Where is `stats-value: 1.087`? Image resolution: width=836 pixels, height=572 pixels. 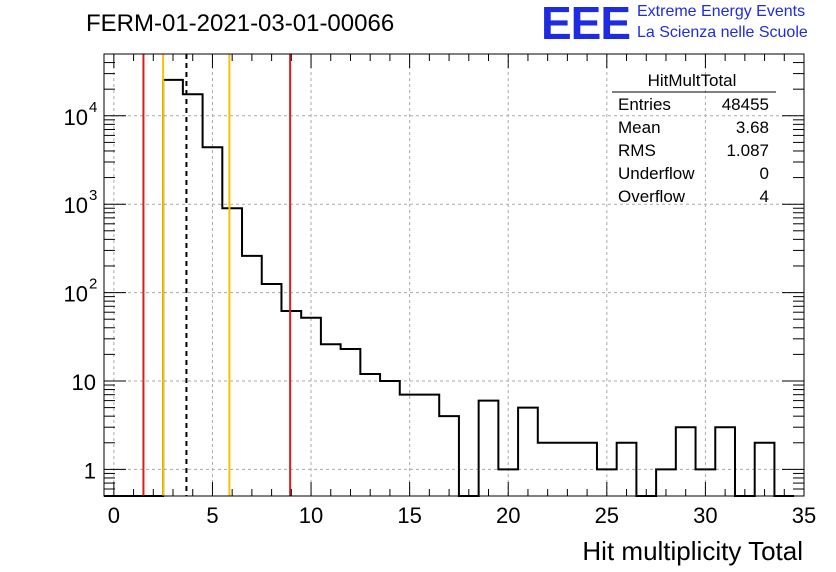
stats-value: 1.087 is located at coordinates (747, 150).